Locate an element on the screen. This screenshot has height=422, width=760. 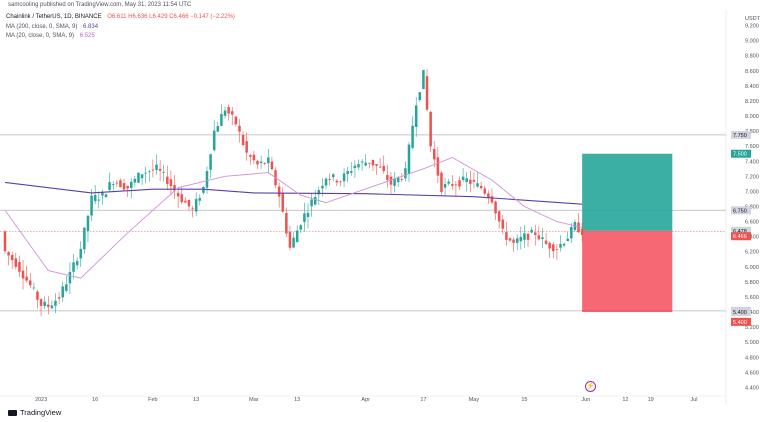
x-tick-label: Jul is located at coordinates (693, 400).